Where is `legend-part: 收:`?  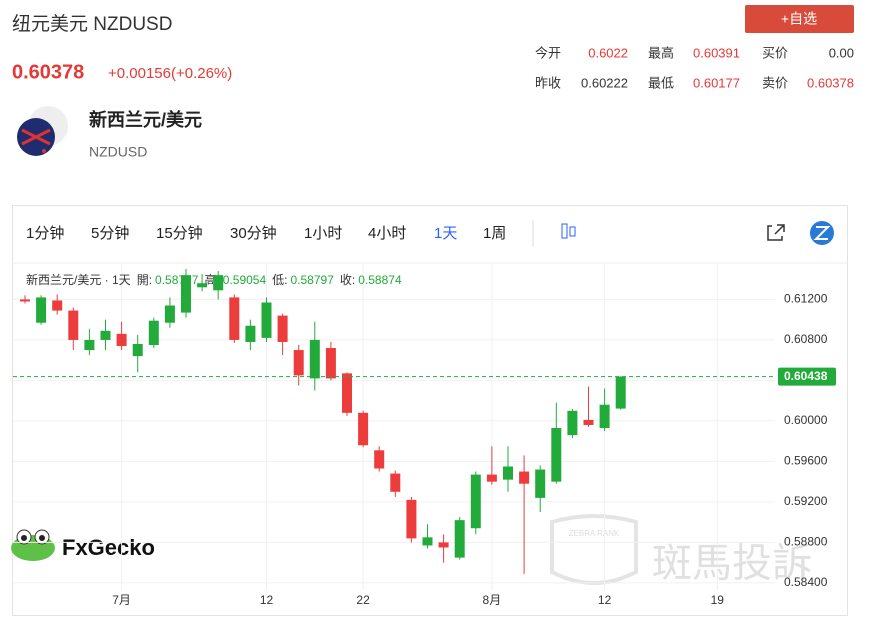 legend-part: 收: is located at coordinates (347, 280).